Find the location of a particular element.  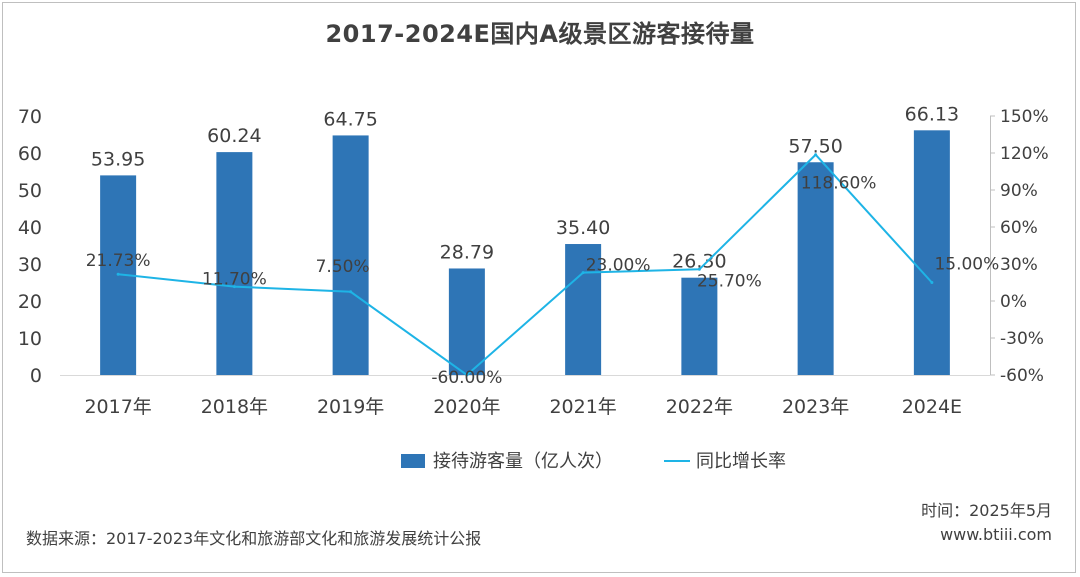

bar-value-label: 60.24 is located at coordinates (234, 136).